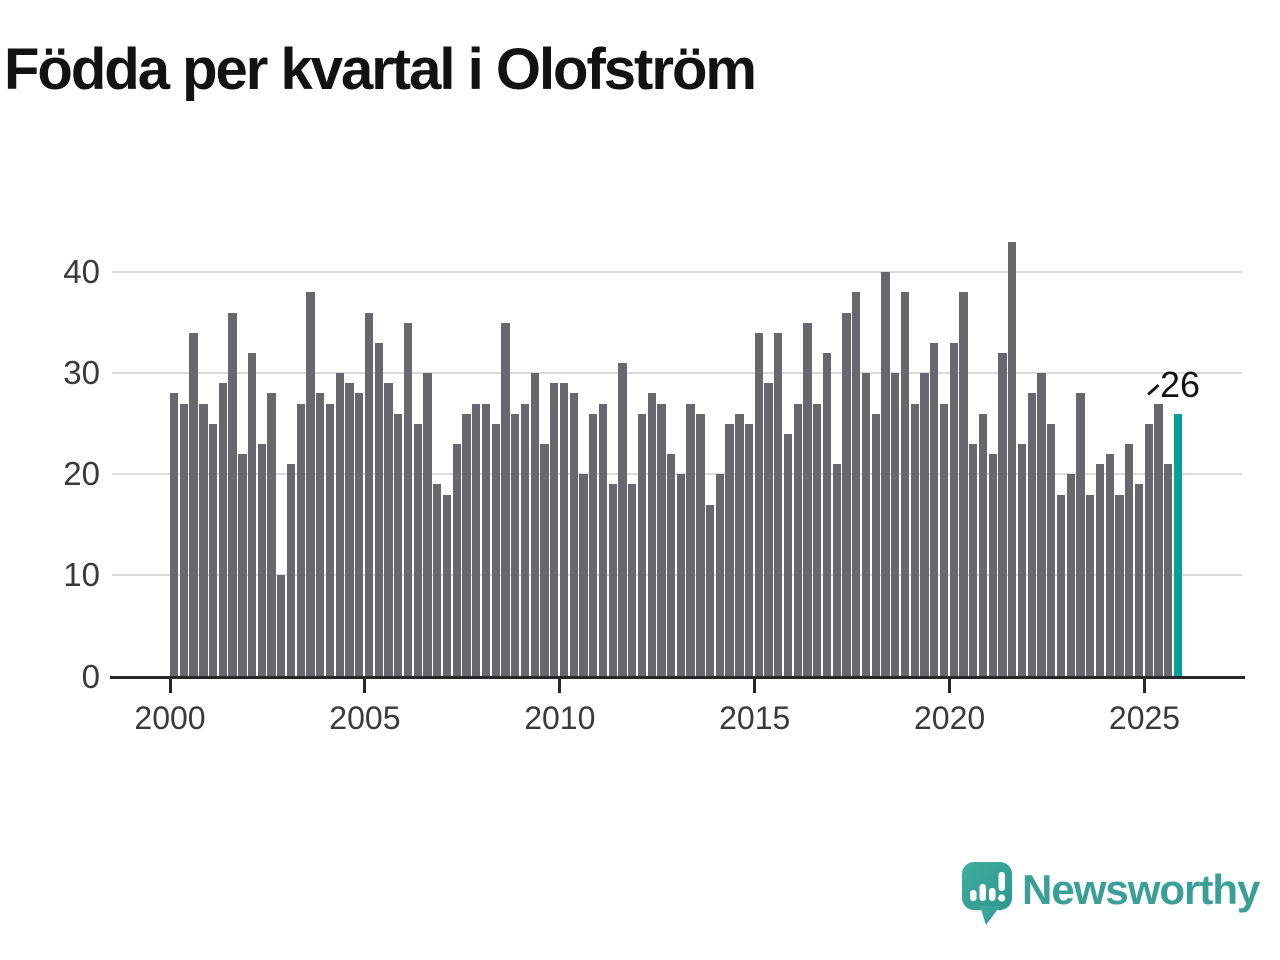  What do you see at coordinates (466, 545) in the screenshot?
I see `bar-2007-q3` at bounding box center [466, 545].